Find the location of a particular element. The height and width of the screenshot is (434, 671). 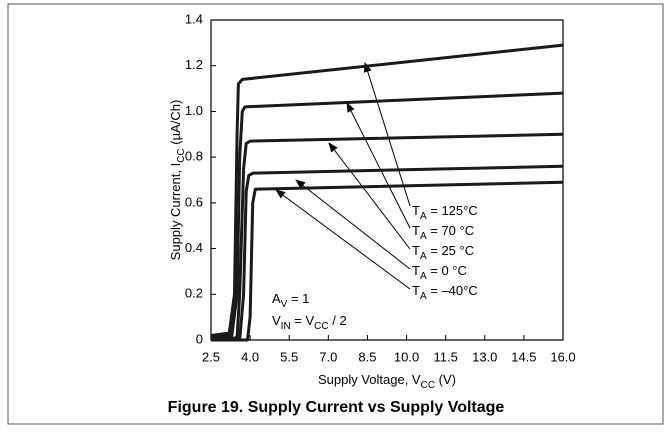

legend-entry: TA = 25 °C is located at coordinates (443, 252).